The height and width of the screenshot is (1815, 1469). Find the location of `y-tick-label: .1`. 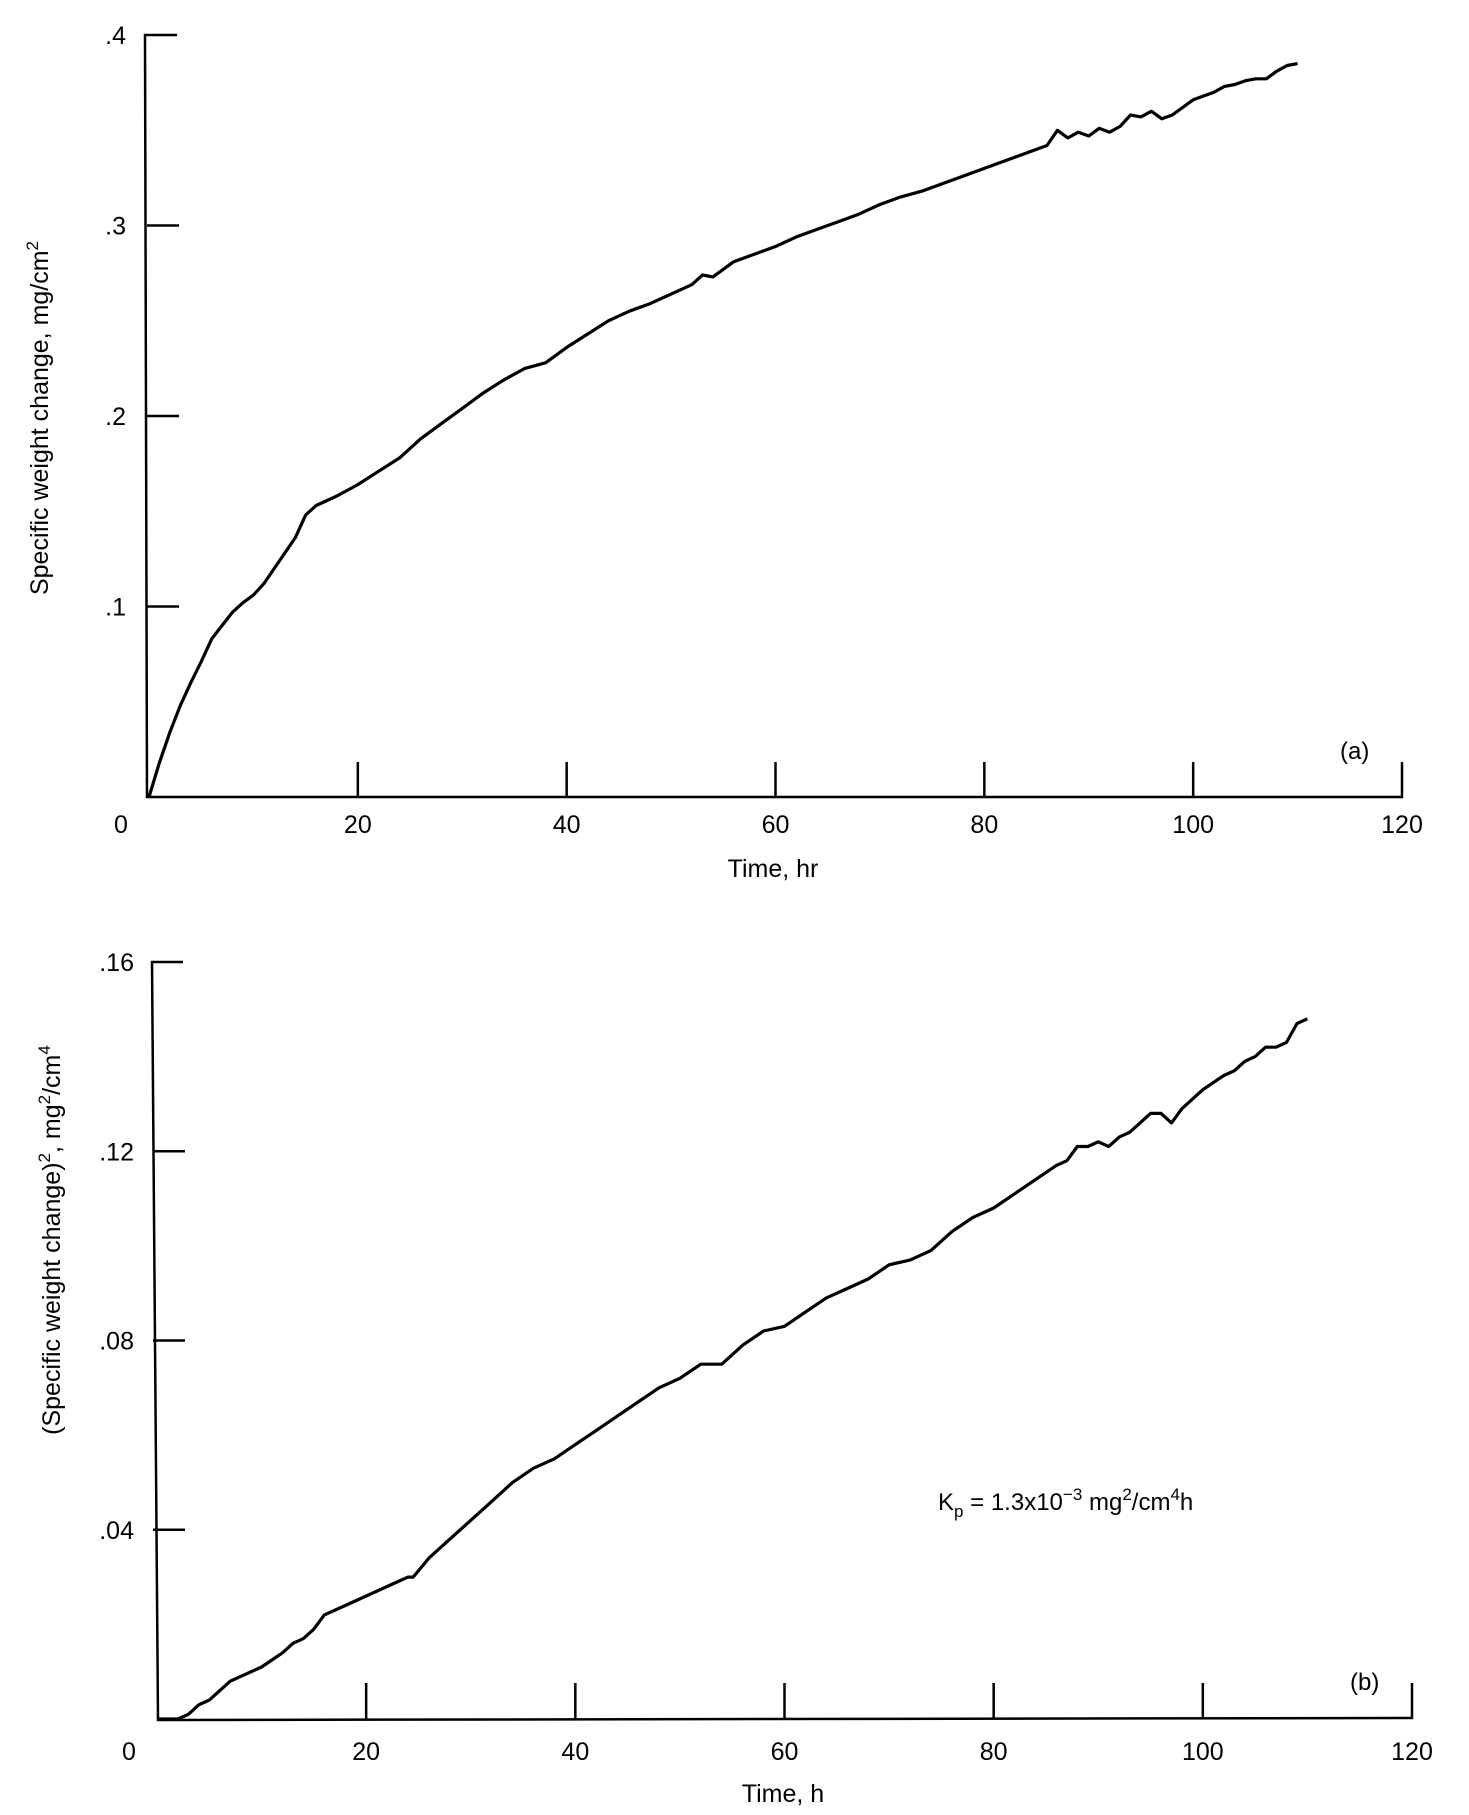

y-tick-label: .1 is located at coordinates (115, 608).